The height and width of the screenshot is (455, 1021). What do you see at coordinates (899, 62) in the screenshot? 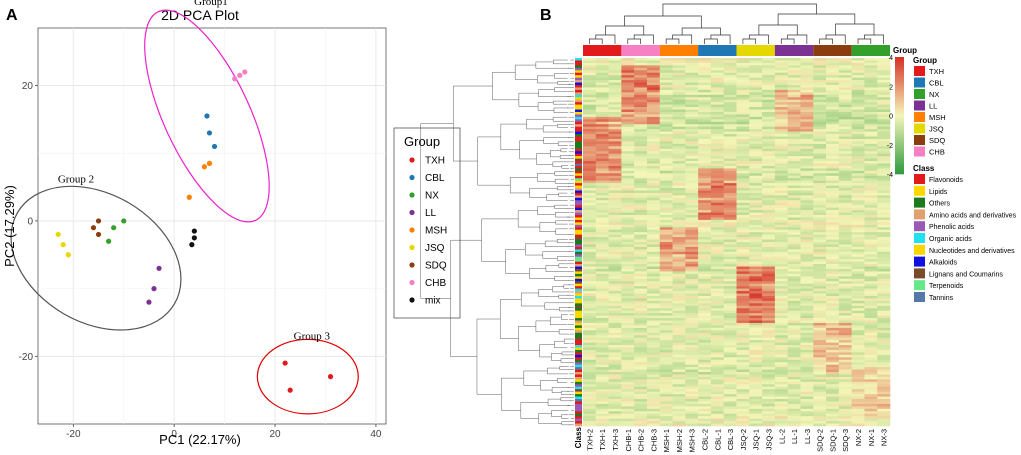
I see `scale-step` at bounding box center [899, 62].